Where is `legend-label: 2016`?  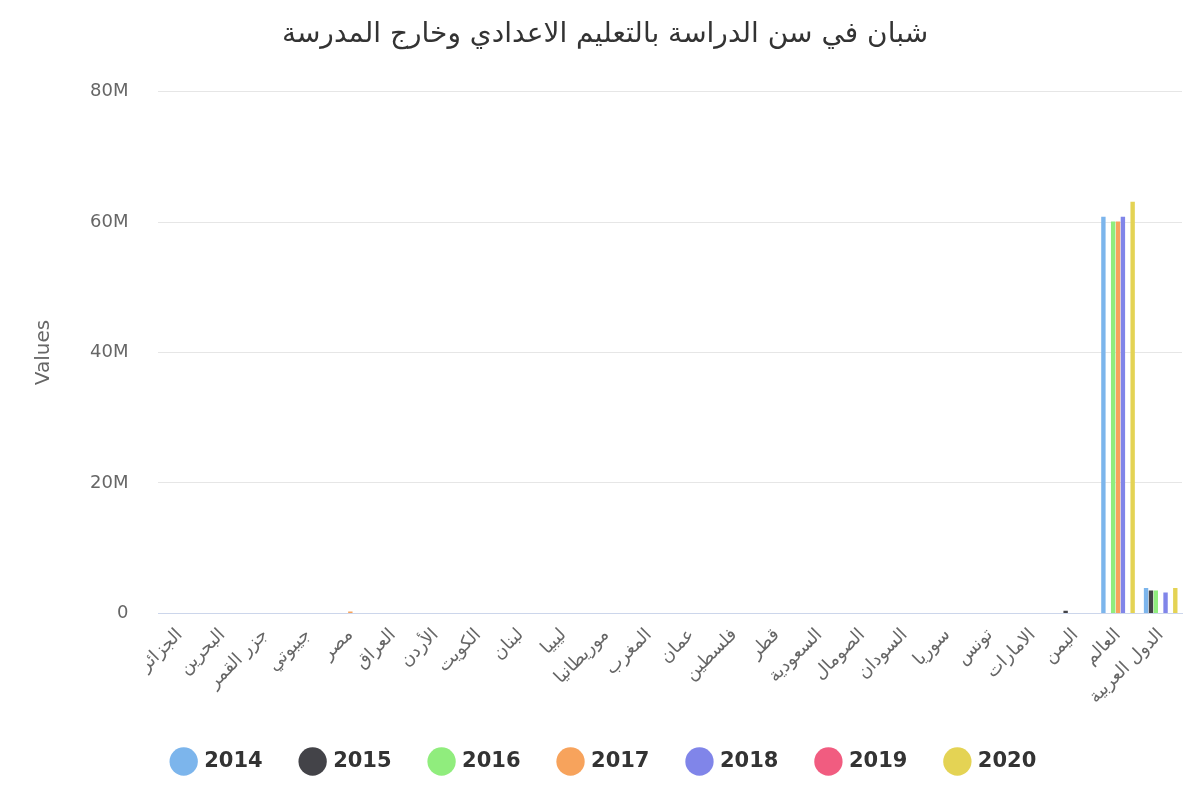 legend-label: 2016 is located at coordinates (491, 759).